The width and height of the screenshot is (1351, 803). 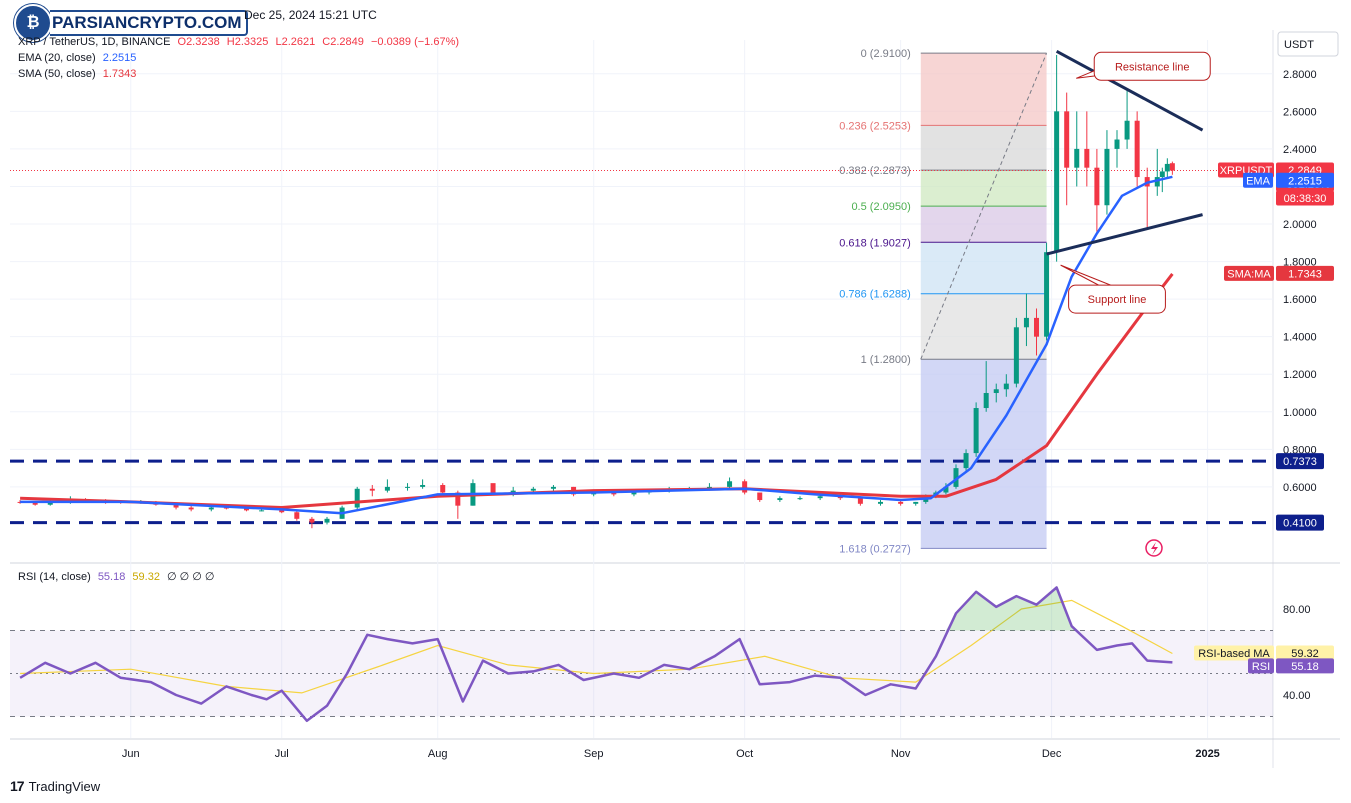 I want to click on lightning-icon-bolt, so click(x=1154, y=548).